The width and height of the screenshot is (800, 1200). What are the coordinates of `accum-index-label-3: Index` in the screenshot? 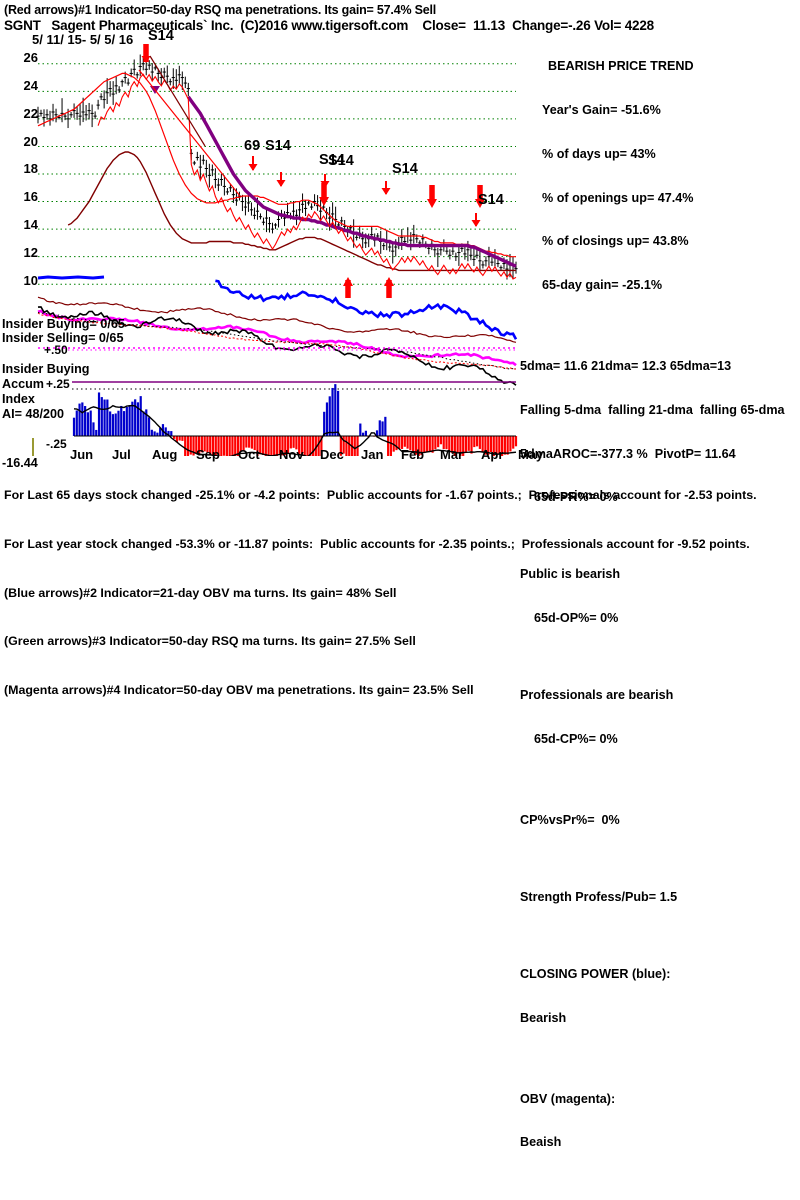 It's located at (18, 399).